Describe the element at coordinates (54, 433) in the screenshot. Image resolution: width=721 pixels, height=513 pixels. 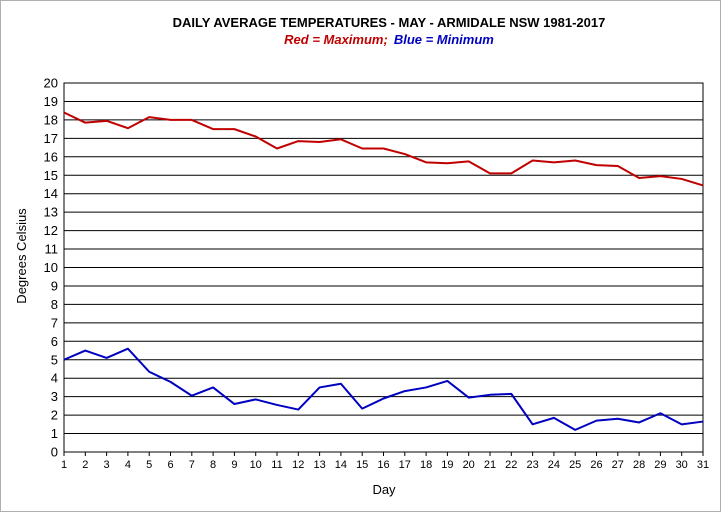
I see `y-tick-label: 1` at that location.